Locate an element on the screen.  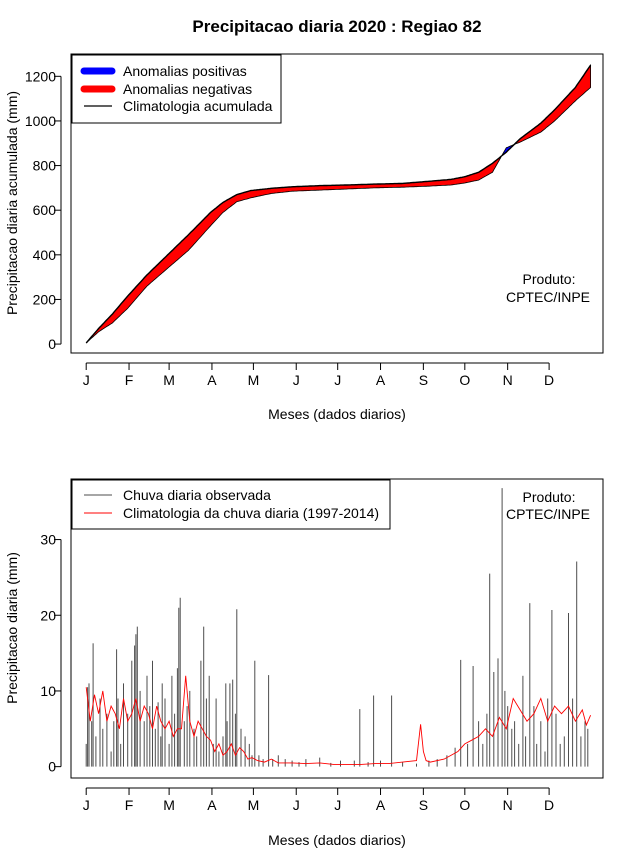
legend-box-bottom is located at coordinates (231, 504).